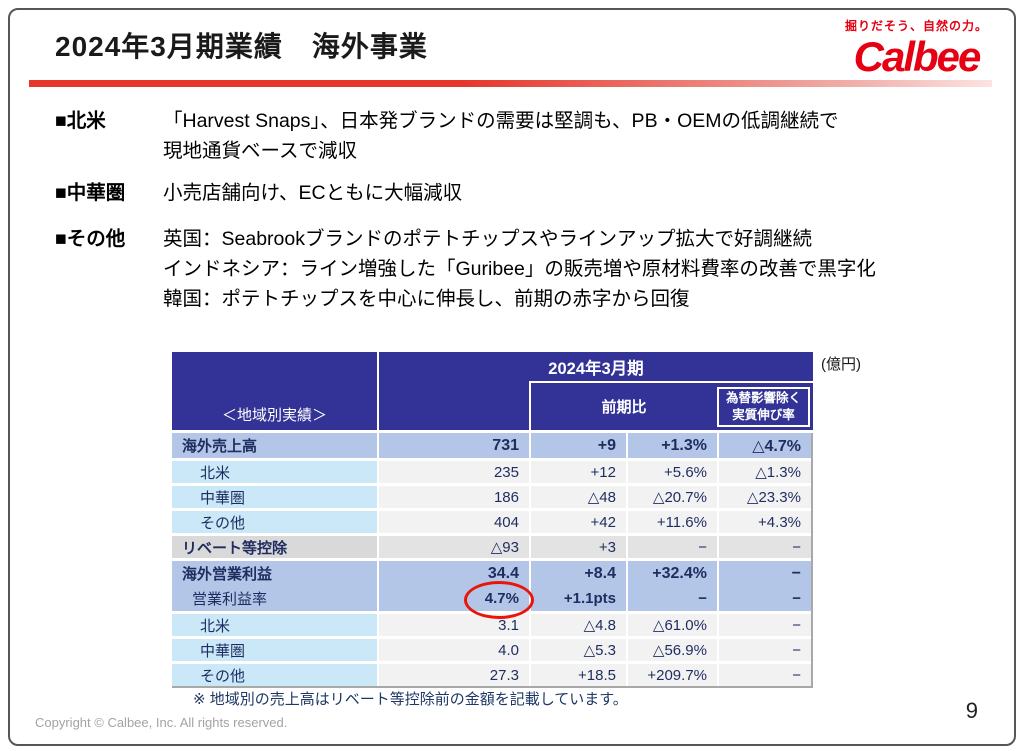  I want to click on title-divider-rule, so click(510, 83).